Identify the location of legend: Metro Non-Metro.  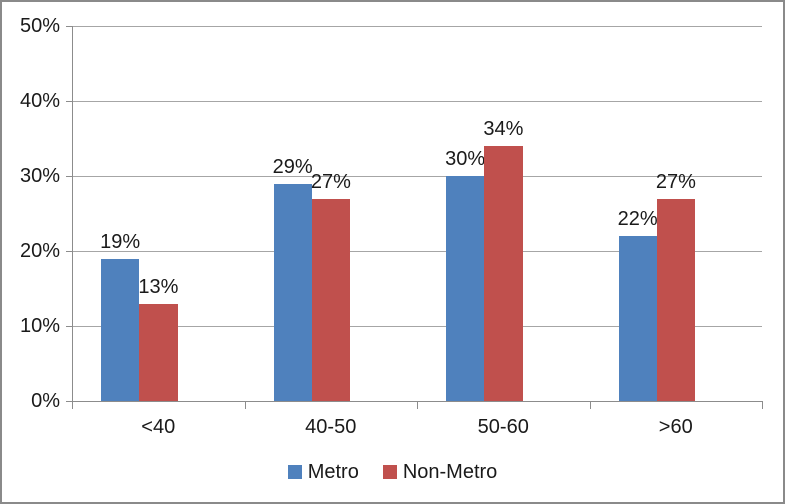
(392, 472).